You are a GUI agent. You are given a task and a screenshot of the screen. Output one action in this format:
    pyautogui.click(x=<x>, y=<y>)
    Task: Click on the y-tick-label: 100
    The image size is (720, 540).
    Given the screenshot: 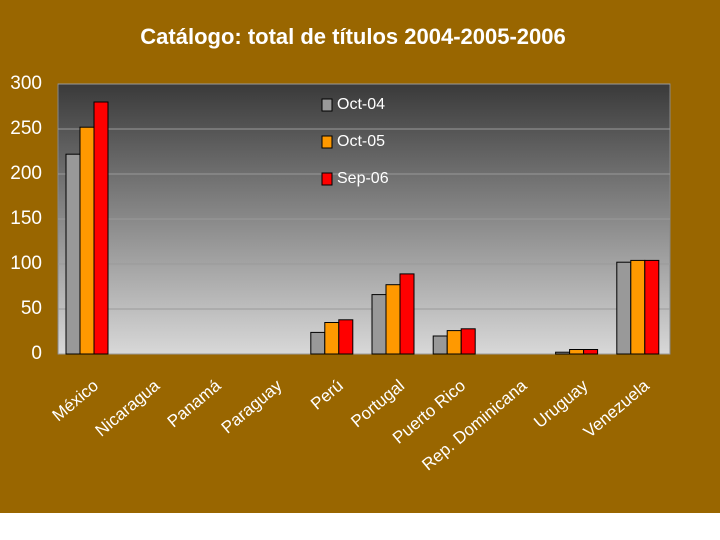 What is the action you would take?
    pyautogui.click(x=26, y=263)
    